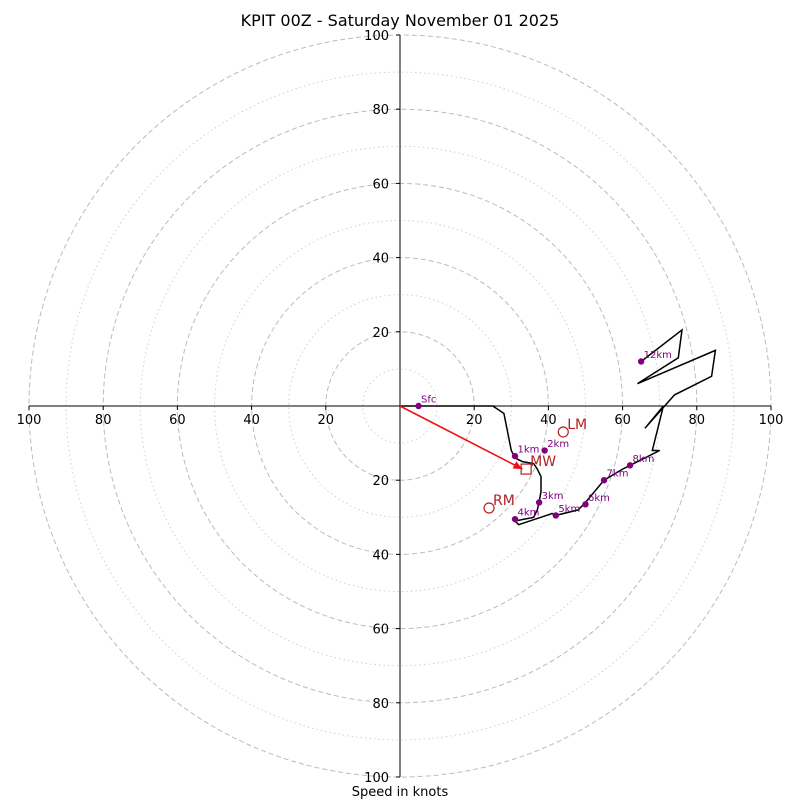  I want to click on shear-vector-group, so click(461, 437).